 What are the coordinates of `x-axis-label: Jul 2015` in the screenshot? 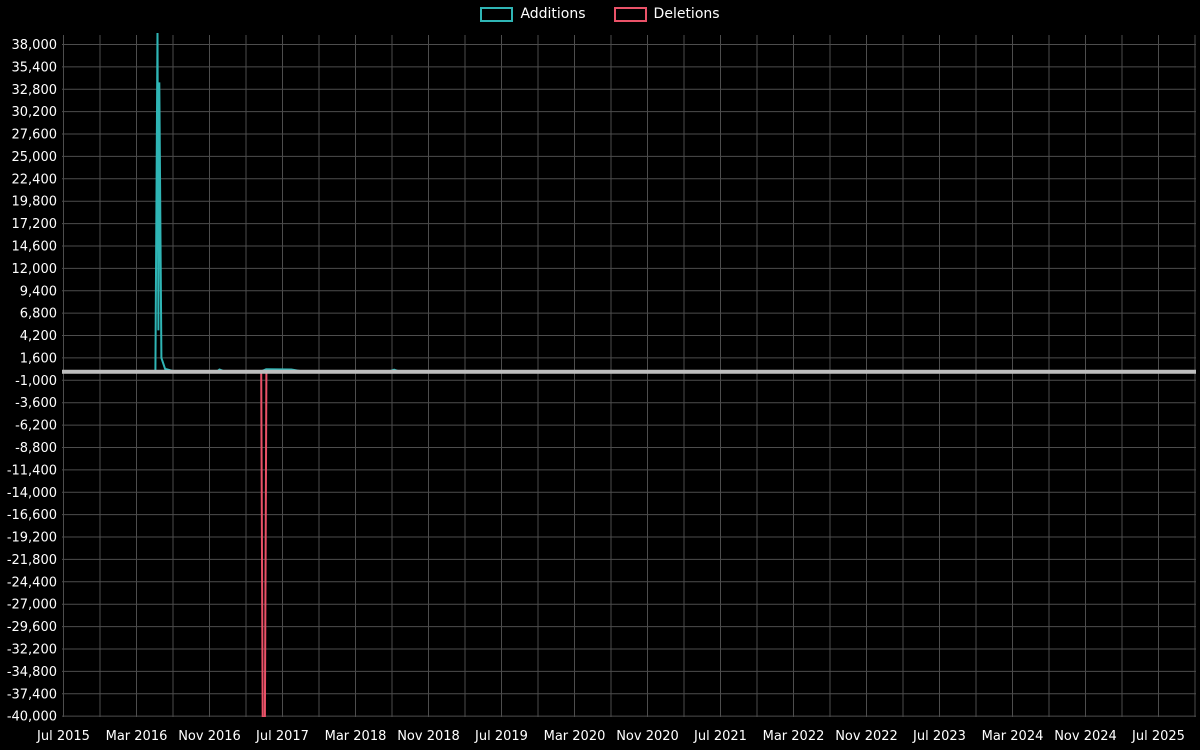 It's located at (63, 736).